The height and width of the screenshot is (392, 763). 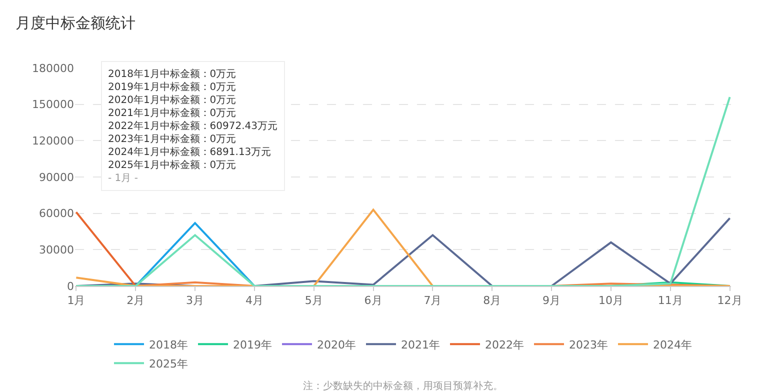 I want to click on y-tick-label: 90000, so click(x=56, y=177).